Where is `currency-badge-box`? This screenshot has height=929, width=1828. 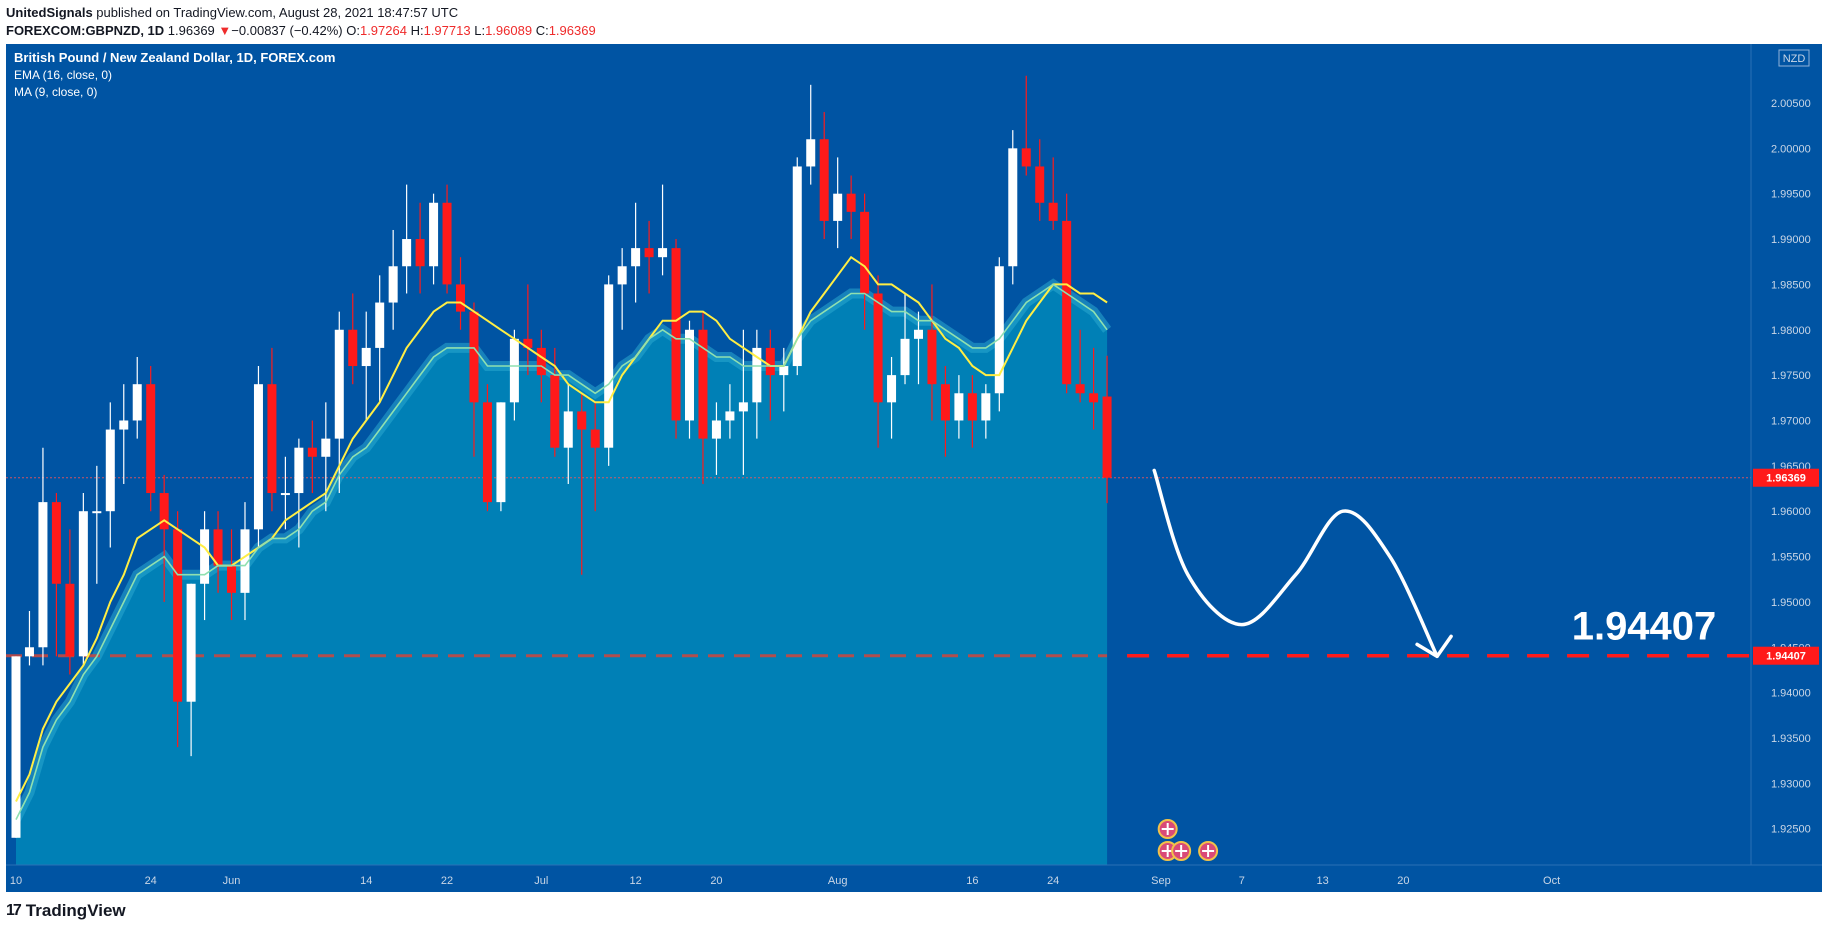
currency-badge-box is located at coordinates (1794, 58).